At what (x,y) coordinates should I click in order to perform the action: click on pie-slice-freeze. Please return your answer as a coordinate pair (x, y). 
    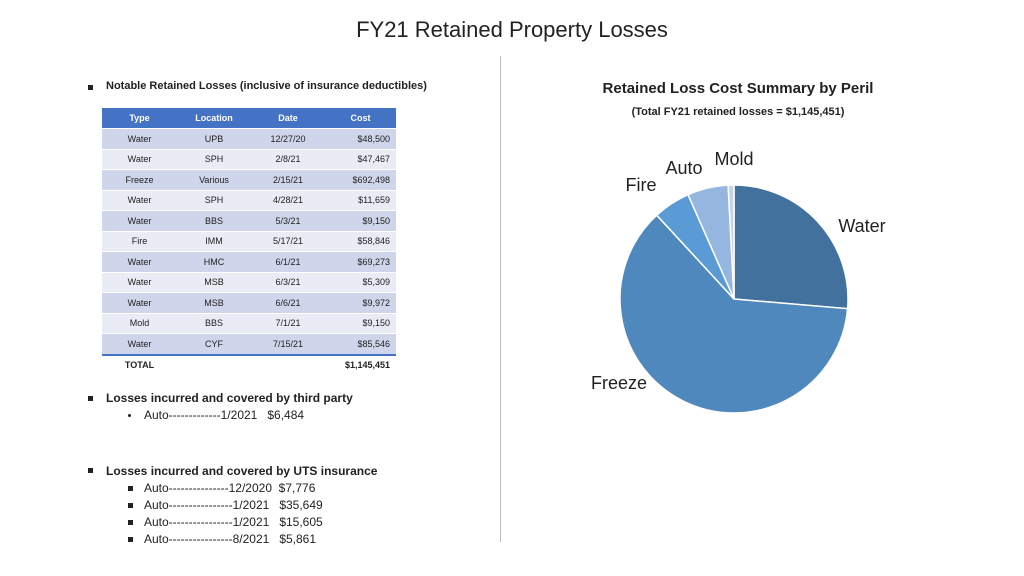
    Looking at the image, I should click on (734, 314).